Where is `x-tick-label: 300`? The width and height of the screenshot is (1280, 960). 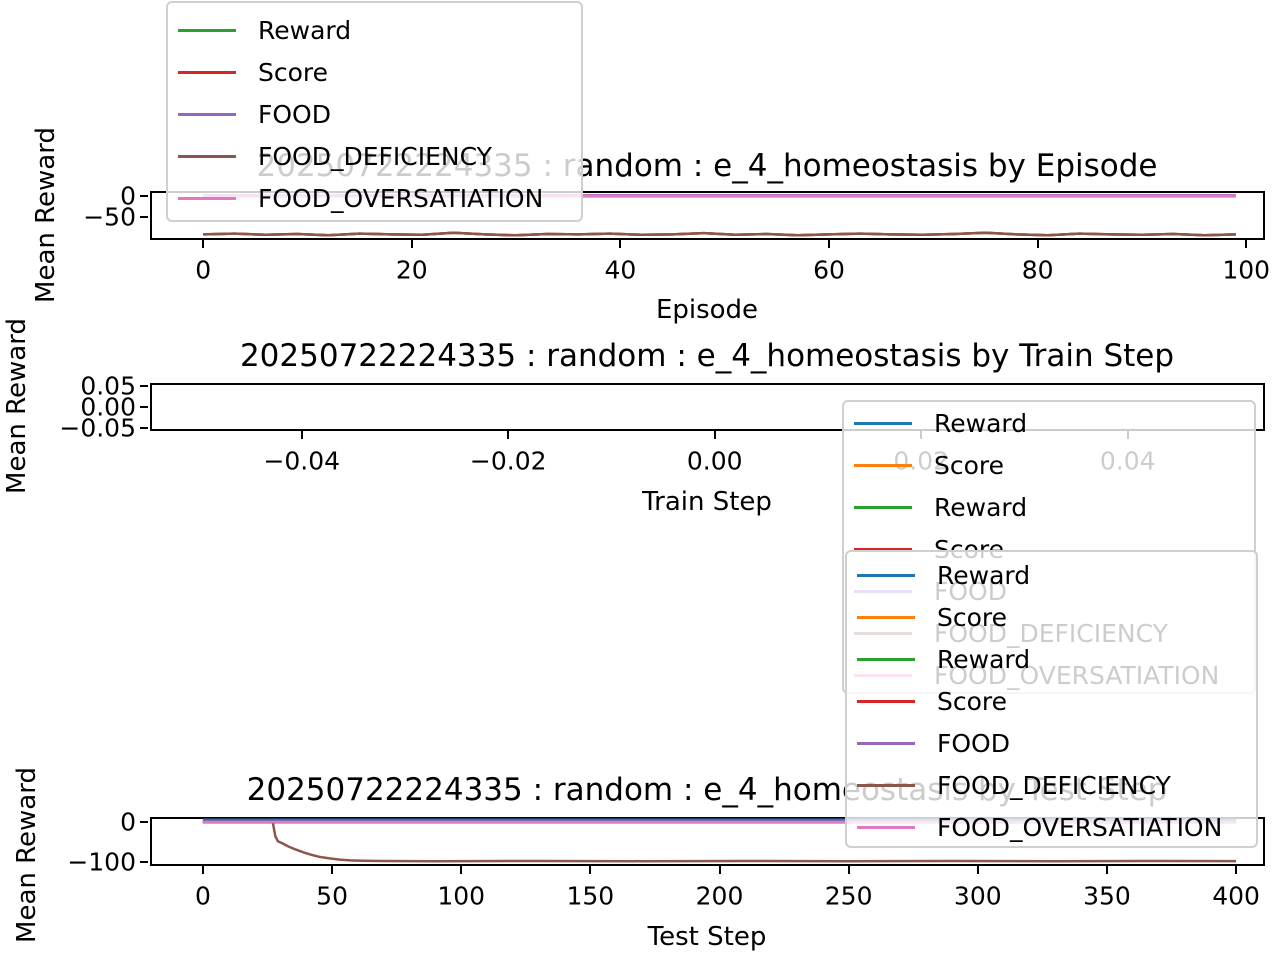 x-tick-label: 300 is located at coordinates (977, 896).